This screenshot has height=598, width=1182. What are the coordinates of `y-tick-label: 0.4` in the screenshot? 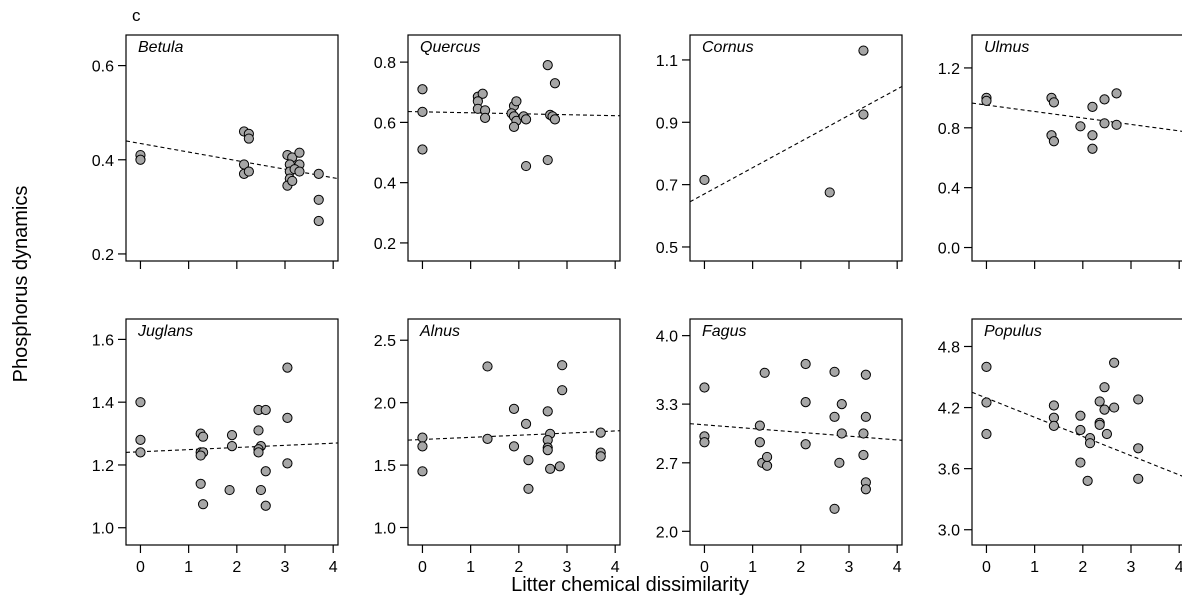 It's located at (949, 189).